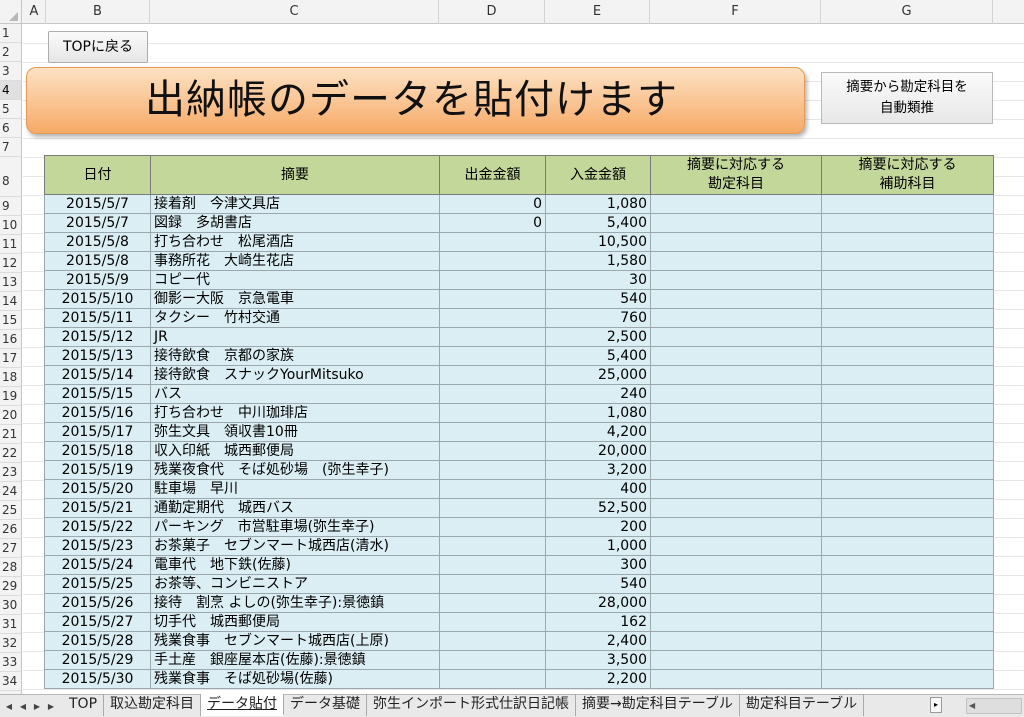 The height and width of the screenshot is (717, 1024). Describe the element at coordinates (598, 204) in the screenshot. I see `deposit-amount-cell: 1,080` at that location.